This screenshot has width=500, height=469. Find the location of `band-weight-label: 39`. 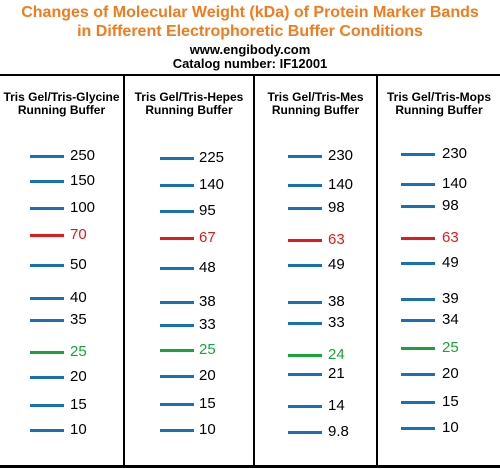

band-weight-label: 39 is located at coordinates (450, 298).